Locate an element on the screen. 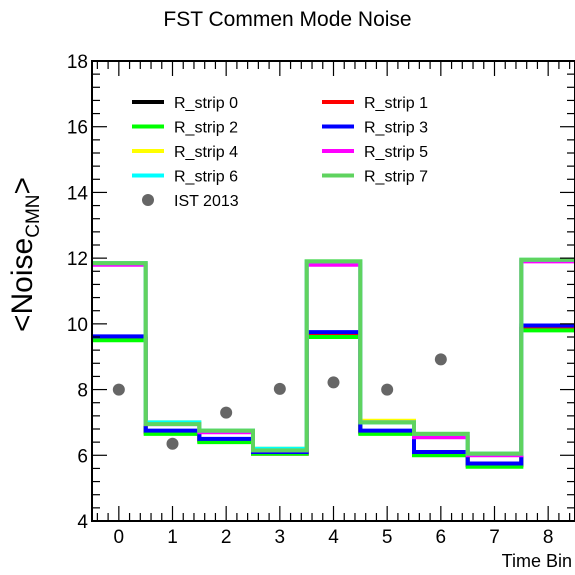 This screenshot has width=575, height=575. x-tick-label-1: 1 is located at coordinates (172, 537).